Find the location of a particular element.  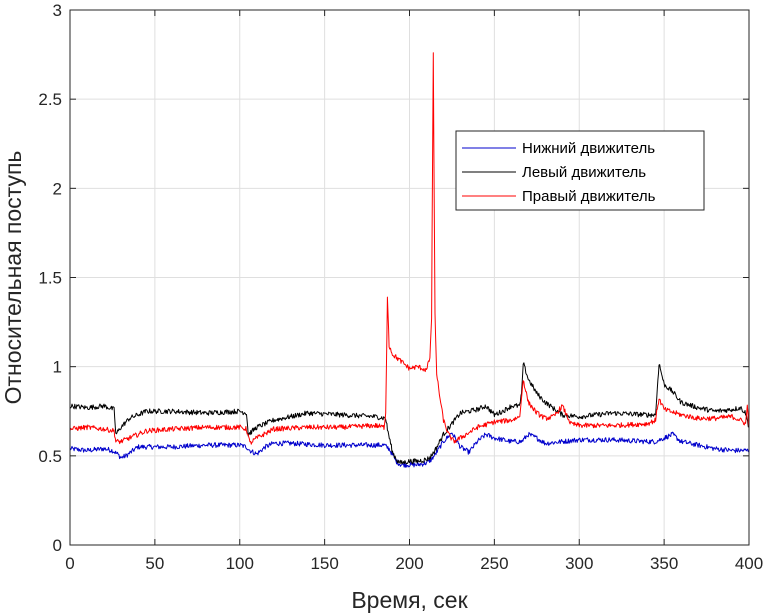

x-tick-label: 100 is located at coordinates (240, 563).